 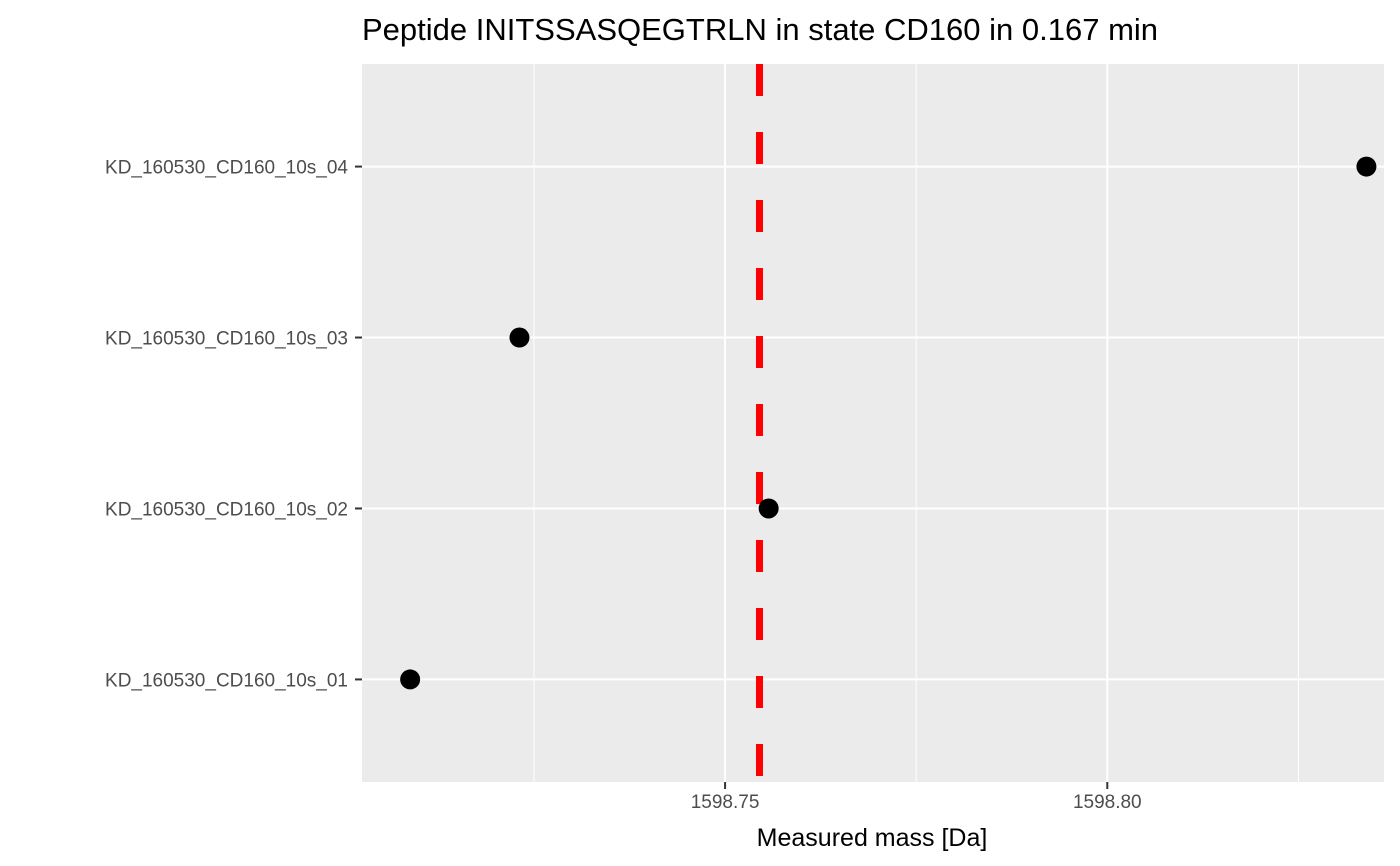 I want to click on y-tick-label-4: KD_160530_CD160_10s_04, so click(x=226, y=168).